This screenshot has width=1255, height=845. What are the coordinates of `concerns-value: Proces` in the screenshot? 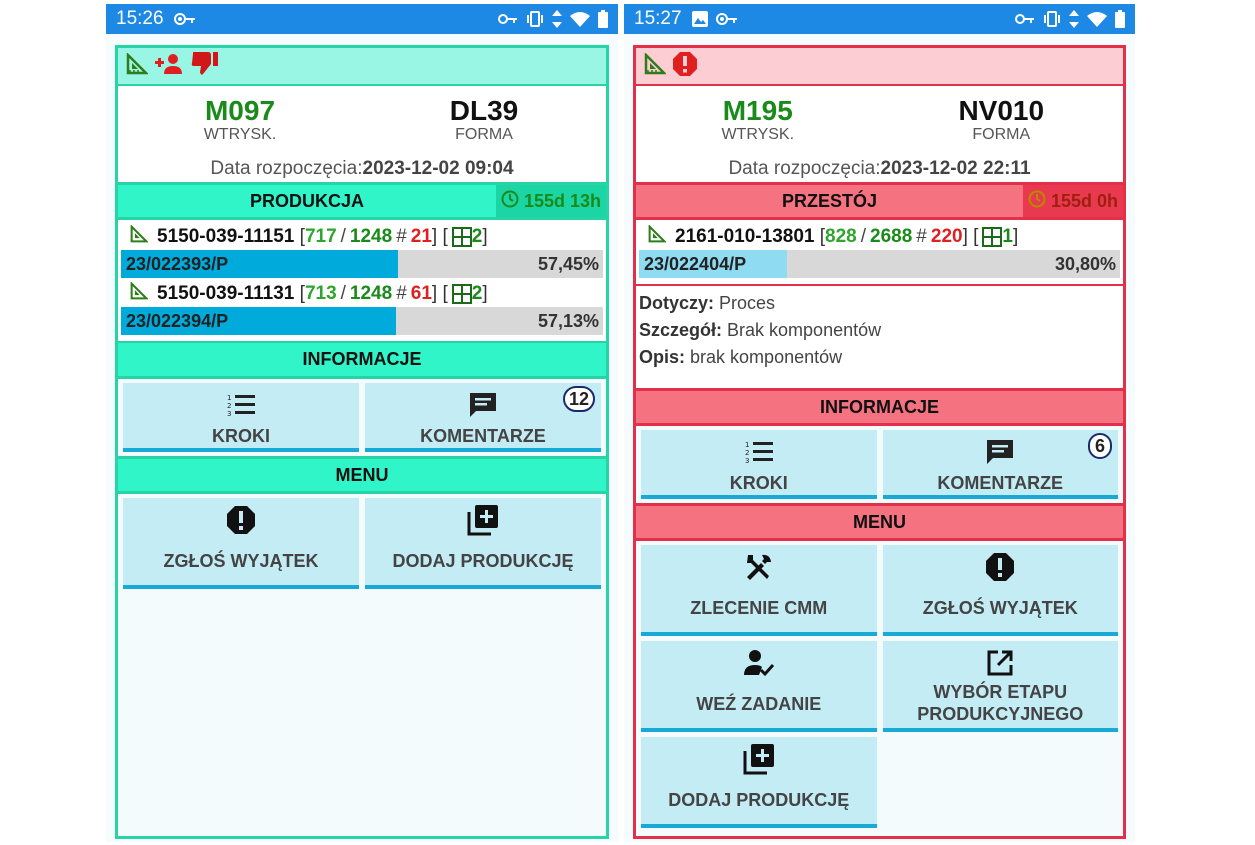 It's located at (747, 303).